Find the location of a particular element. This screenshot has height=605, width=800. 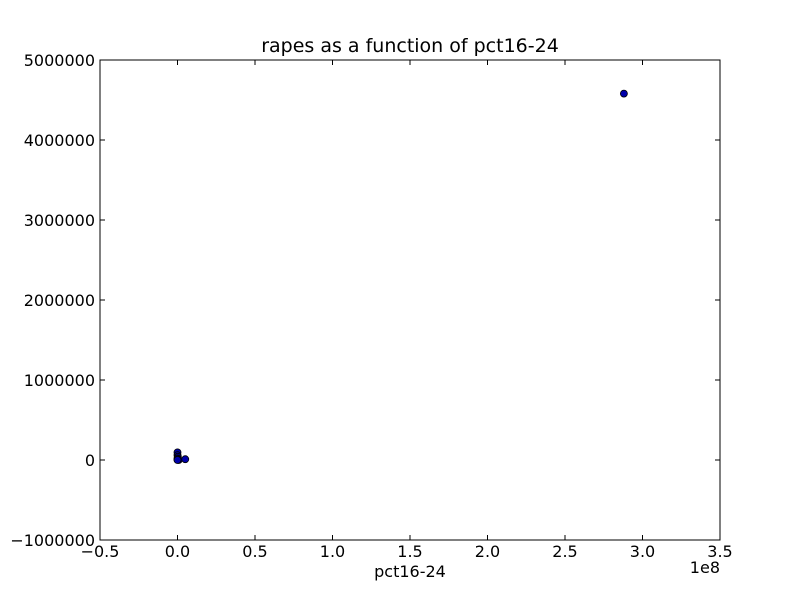

x-tick-label: −0.5 is located at coordinates (100, 551).